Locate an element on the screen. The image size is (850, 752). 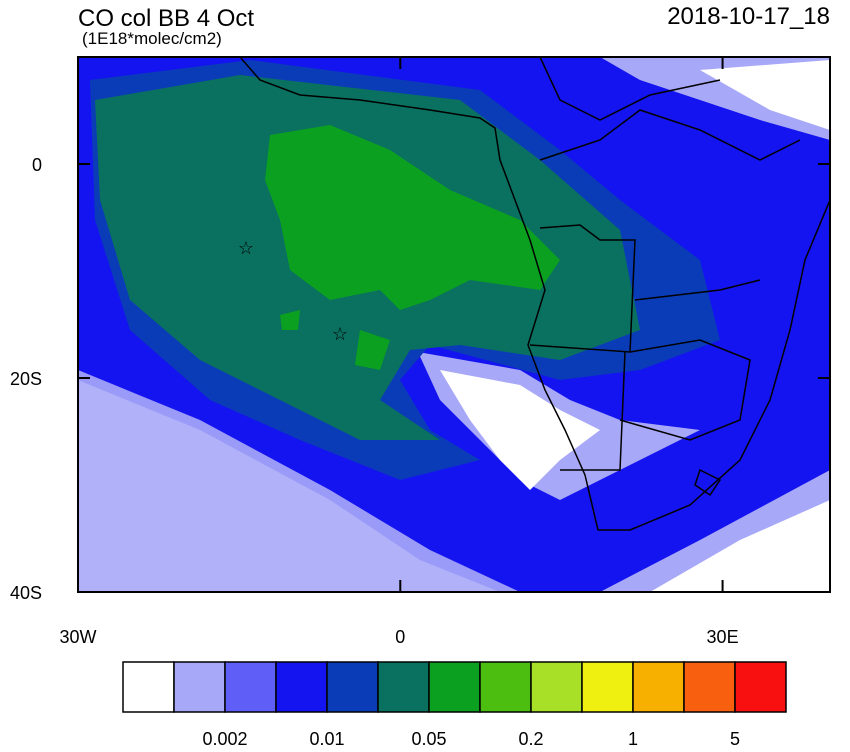
colorbar-label: 0.2 is located at coordinates (530, 738).